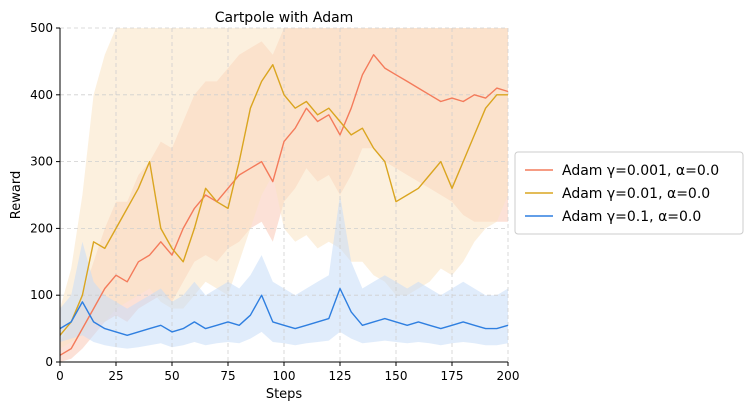 The height and width of the screenshot is (410, 748). Describe the element at coordinates (631, 217) in the screenshot. I see `legend-label-lr-0.1: Adam γ=0.1, α=0.0` at that location.